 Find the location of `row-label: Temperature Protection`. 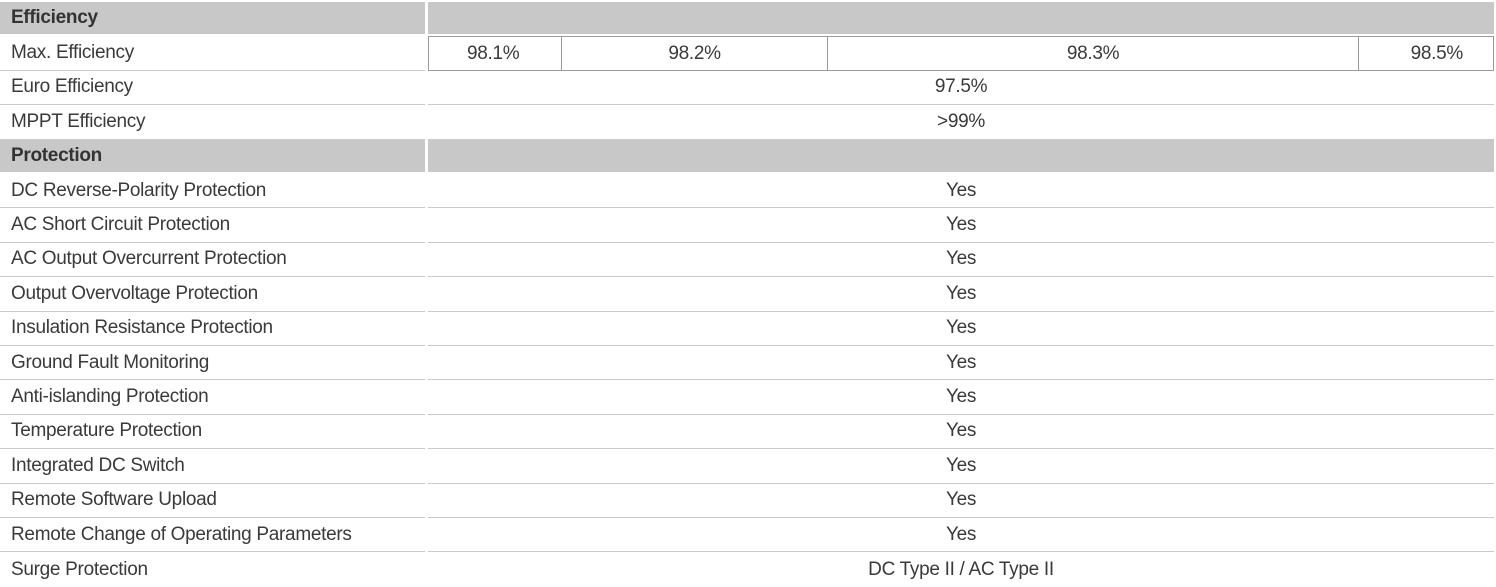

row-label: Temperature Protection is located at coordinates (212, 432).